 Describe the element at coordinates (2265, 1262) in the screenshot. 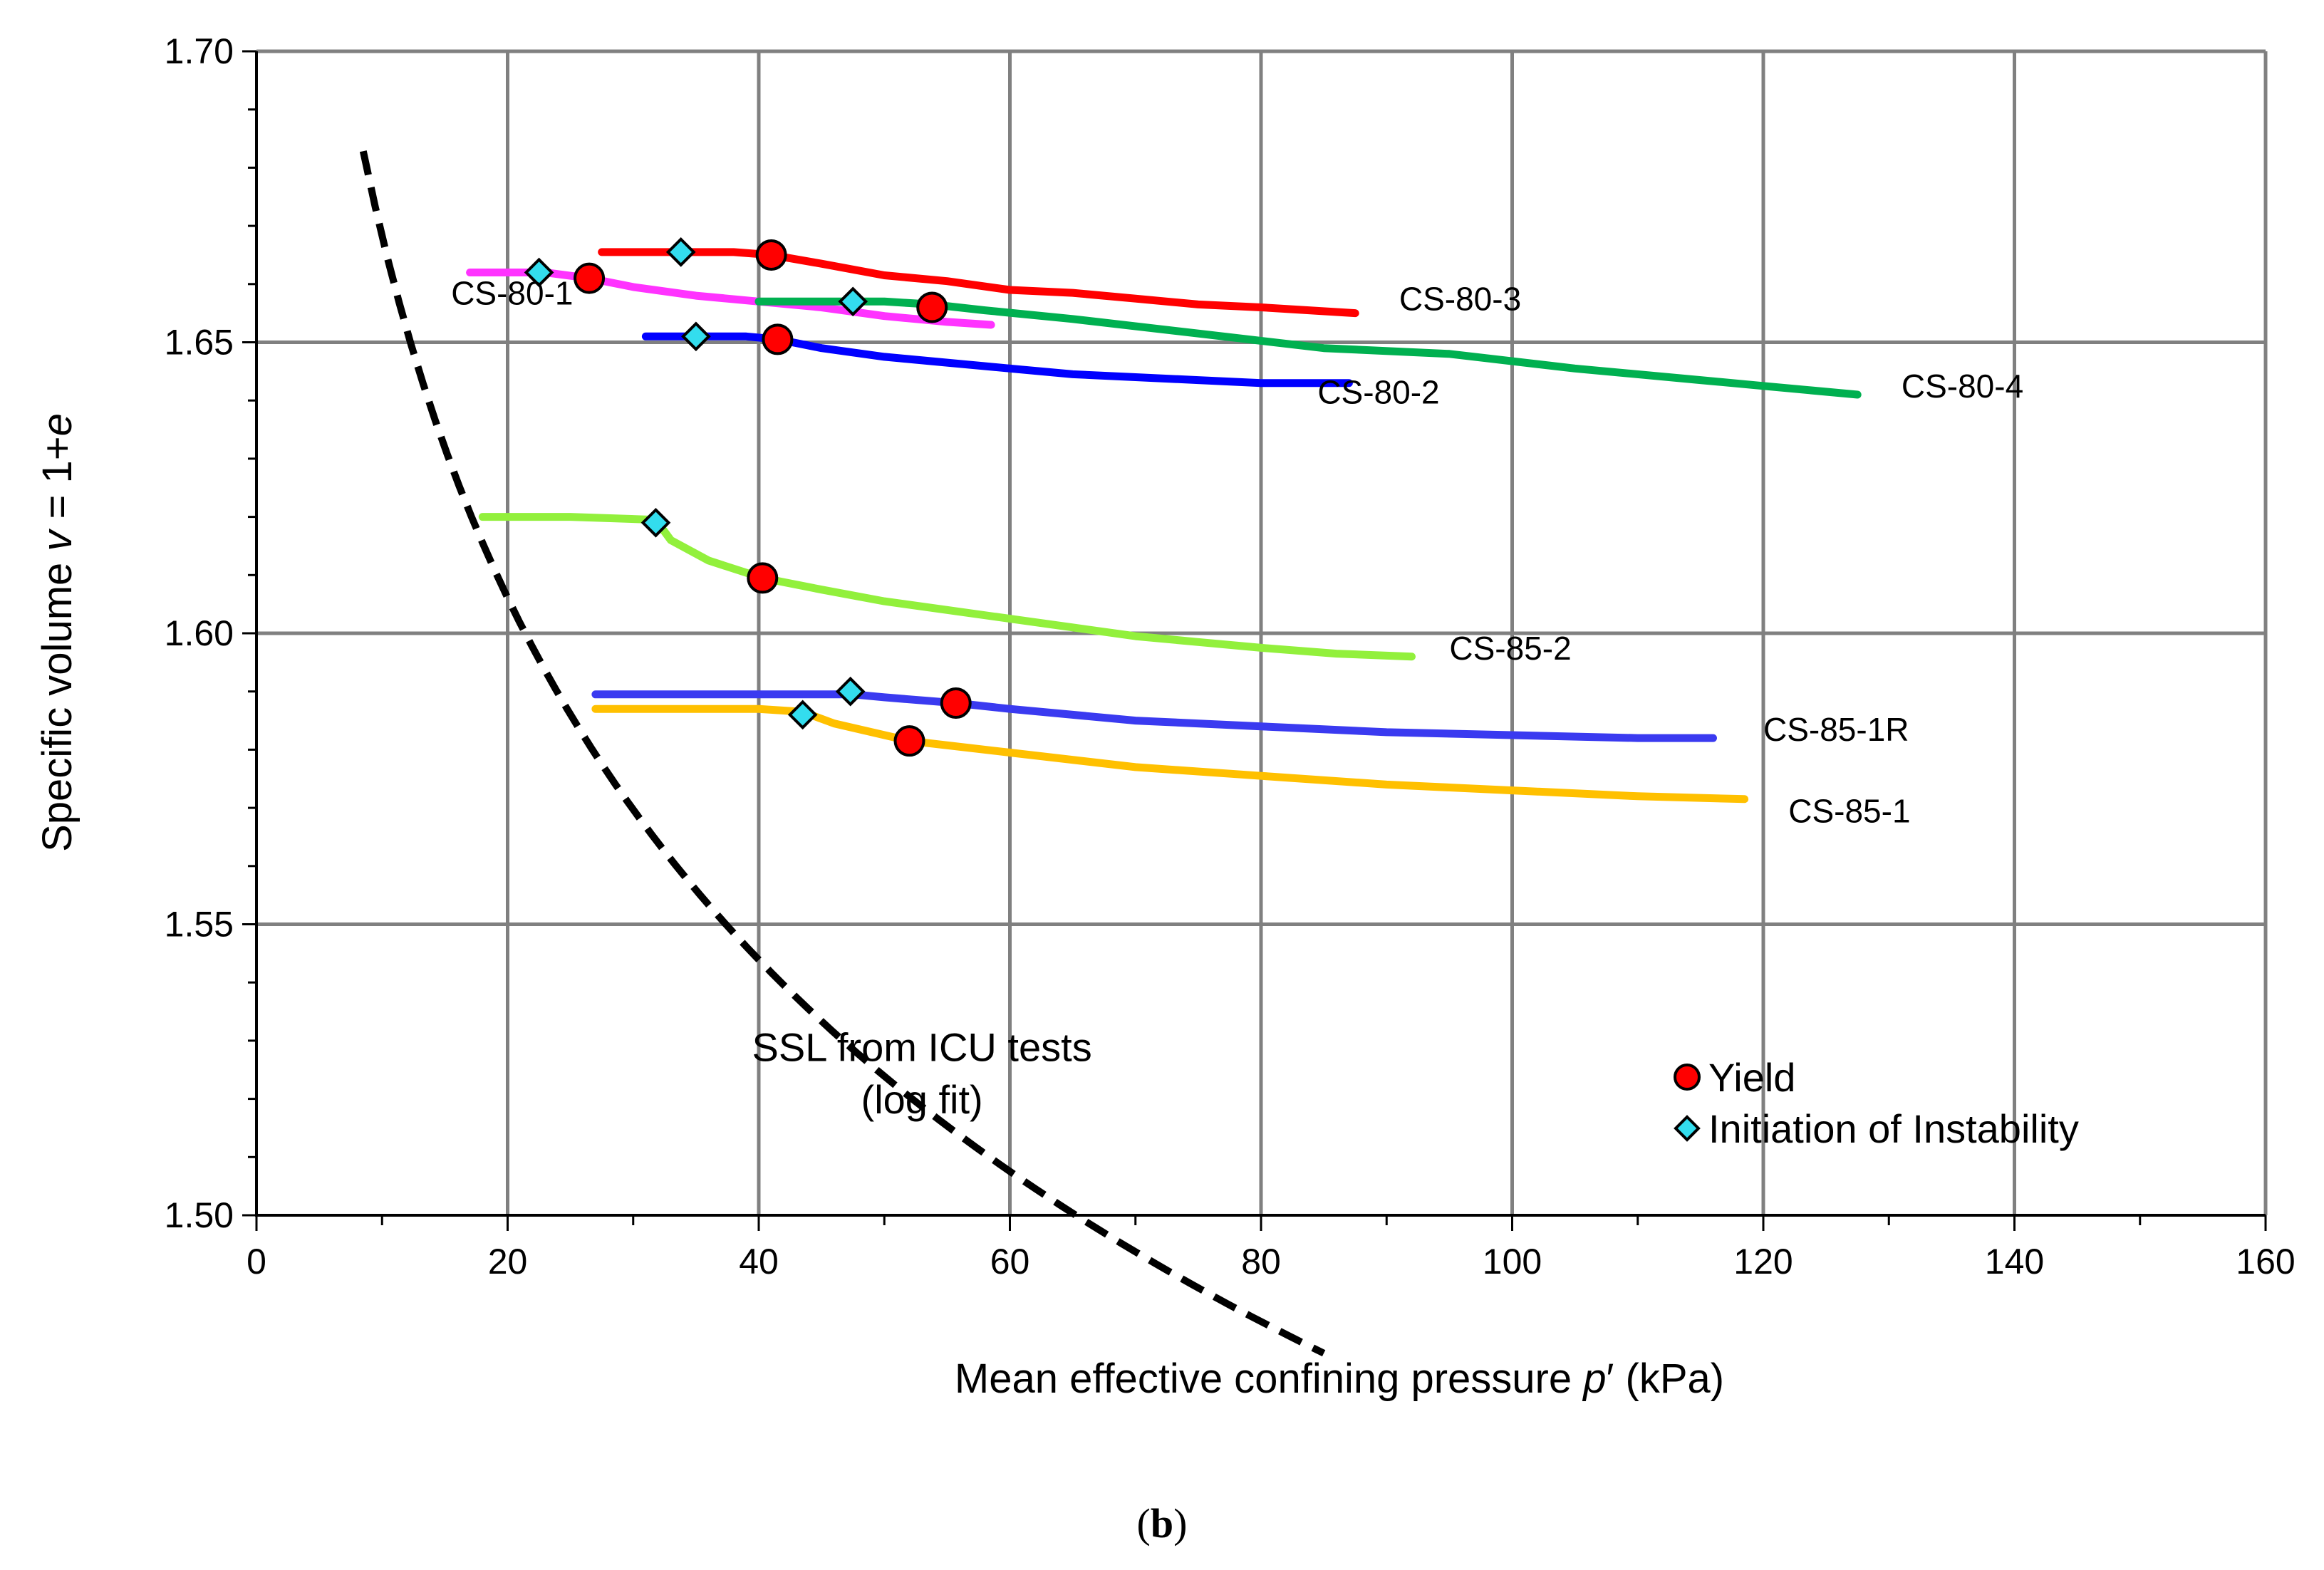

I see `x-tick-label: 160` at that location.